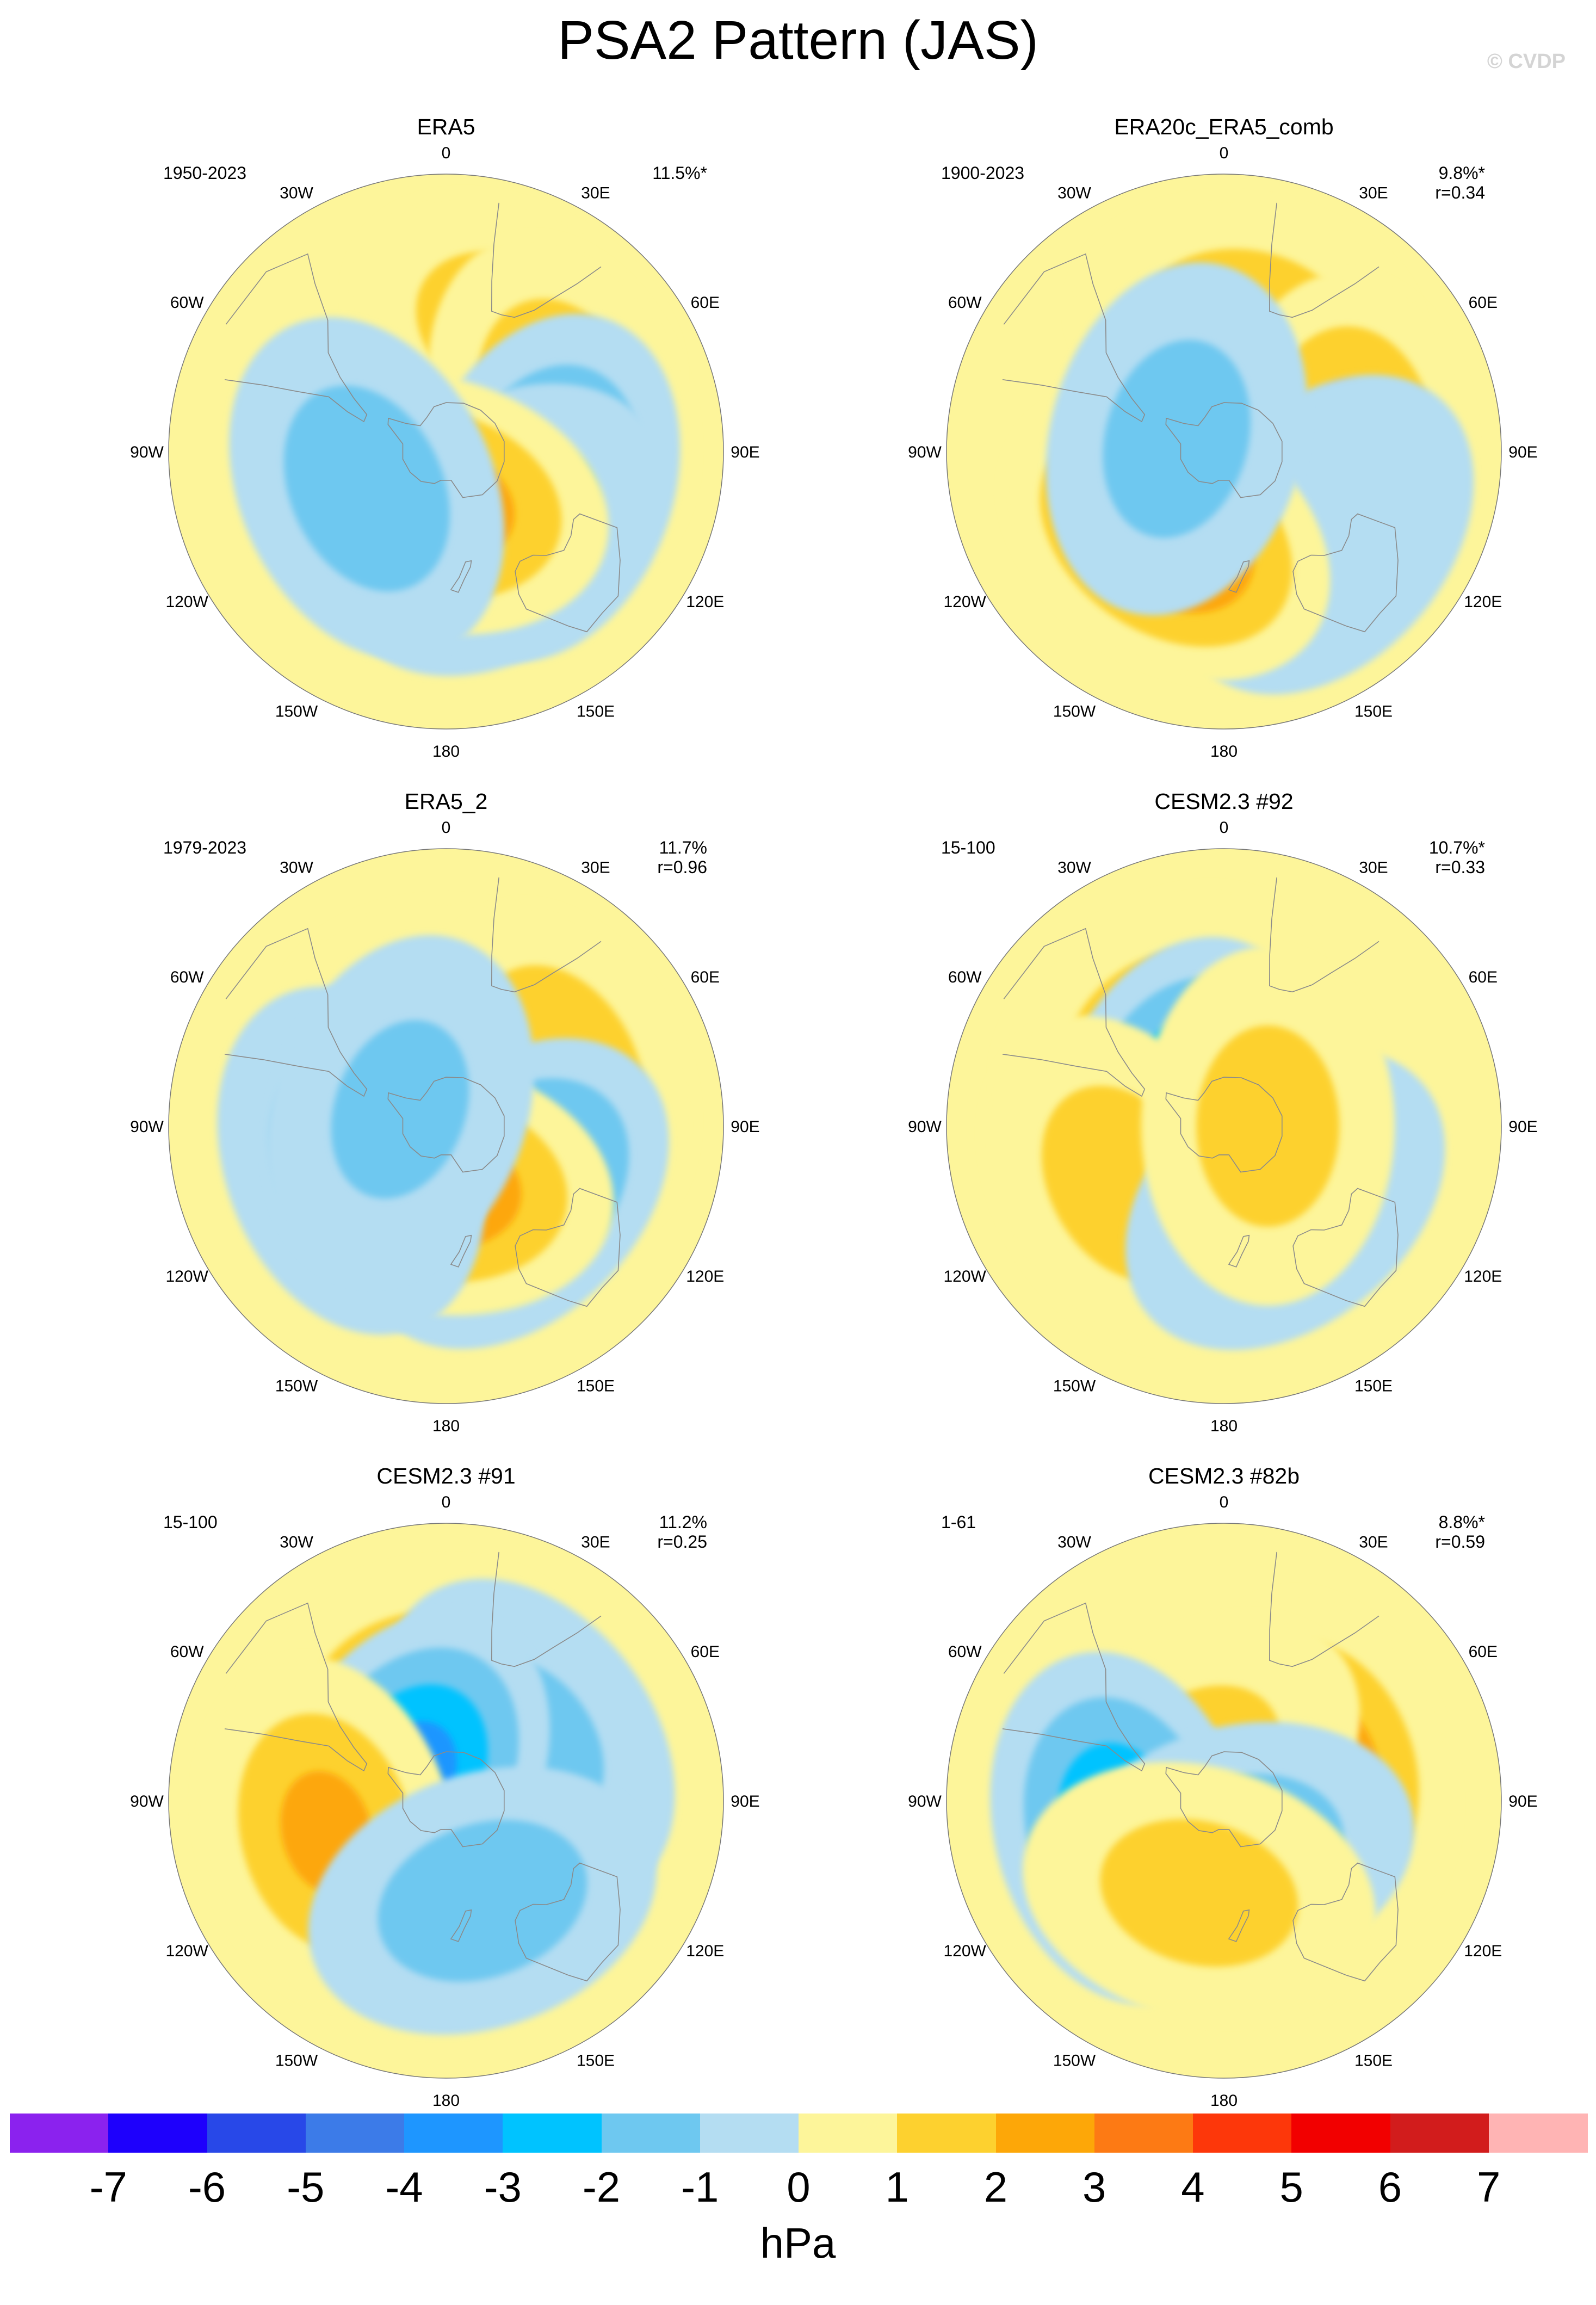 The image size is (1596, 2305). Describe the element at coordinates (1094, 2187) in the screenshot. I see `colorbar-tick-label: 3` at that location.